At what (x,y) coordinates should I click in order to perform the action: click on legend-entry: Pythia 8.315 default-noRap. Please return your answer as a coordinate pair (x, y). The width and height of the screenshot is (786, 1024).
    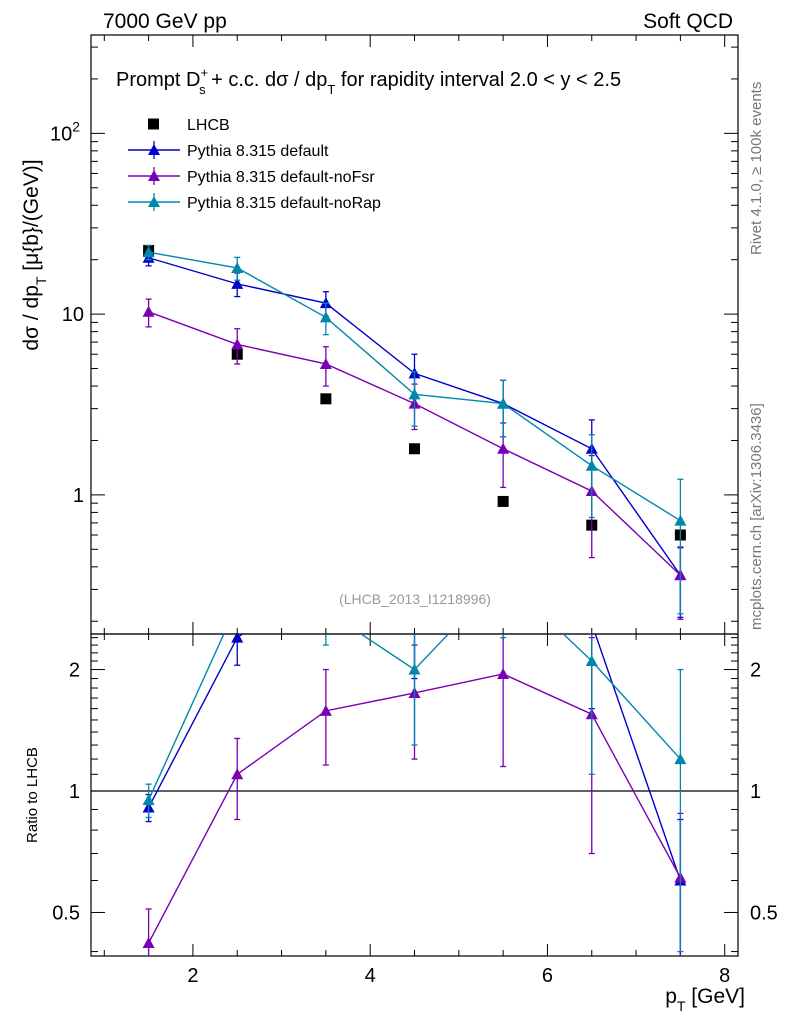
    Looking at the image, I should click on (254, 202).